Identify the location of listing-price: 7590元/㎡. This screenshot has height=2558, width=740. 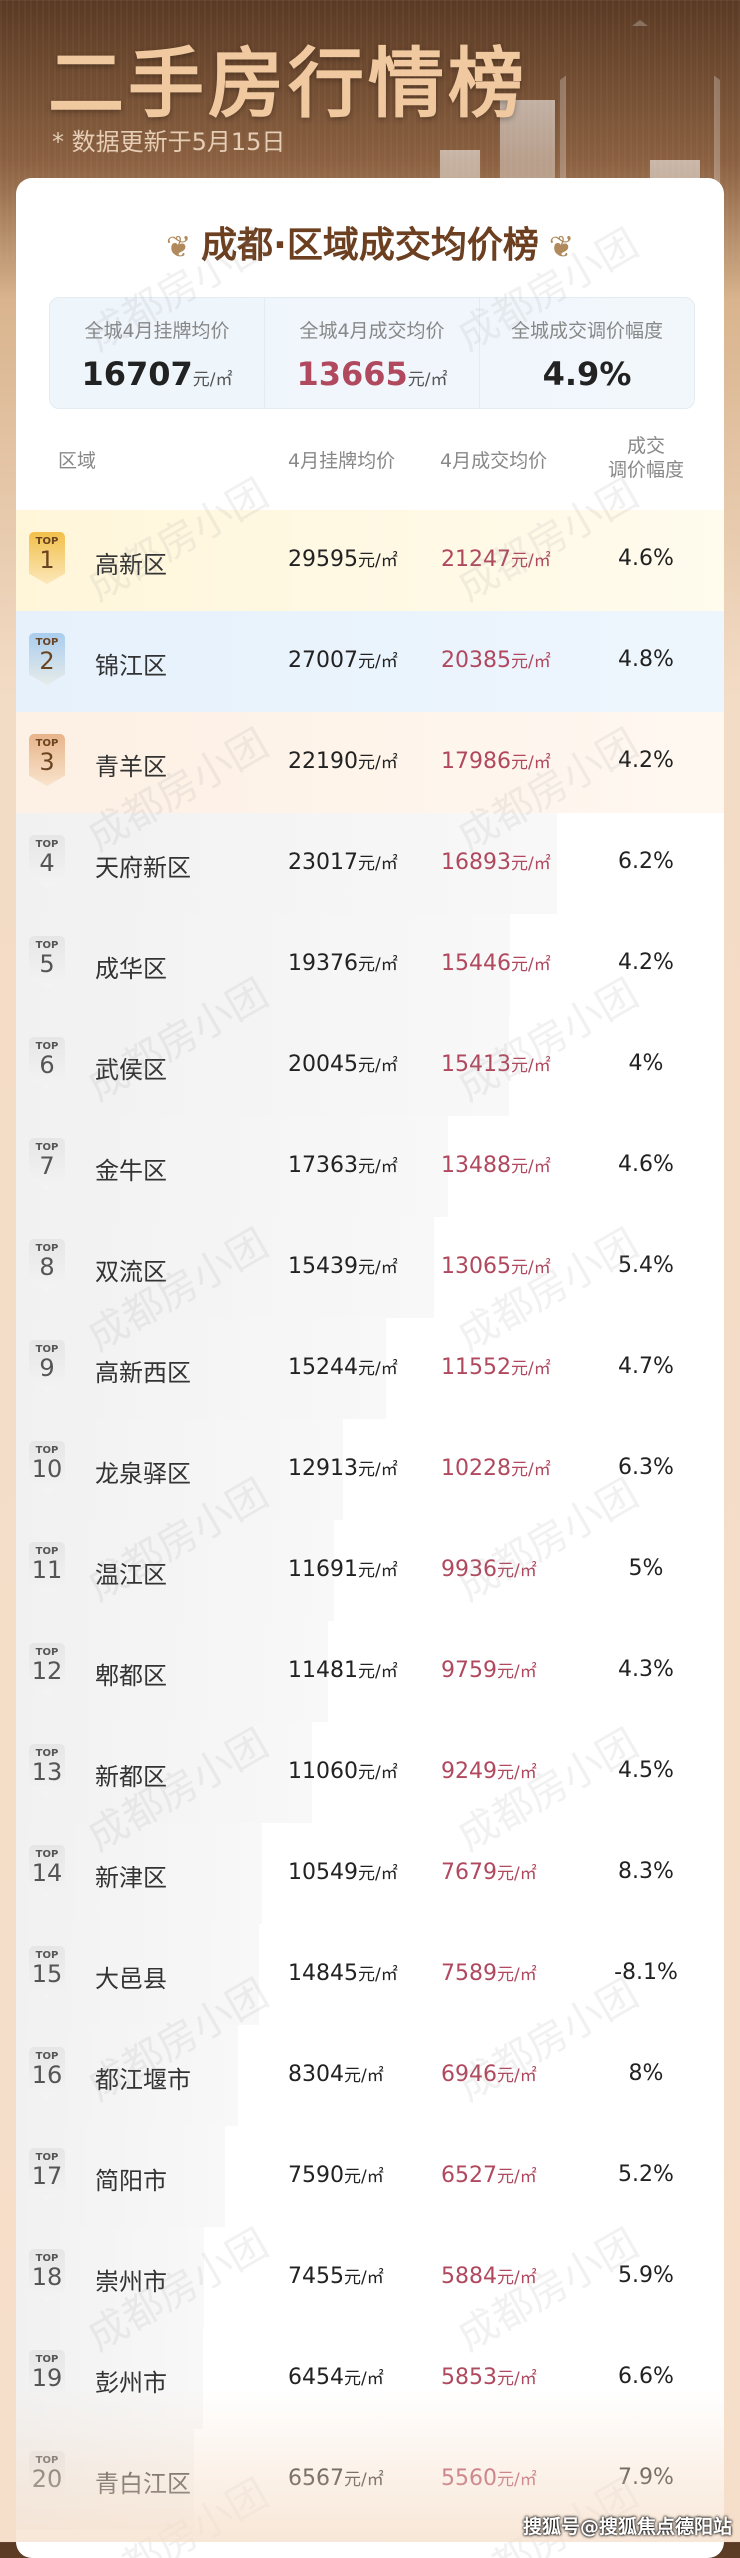
(336, 2175).